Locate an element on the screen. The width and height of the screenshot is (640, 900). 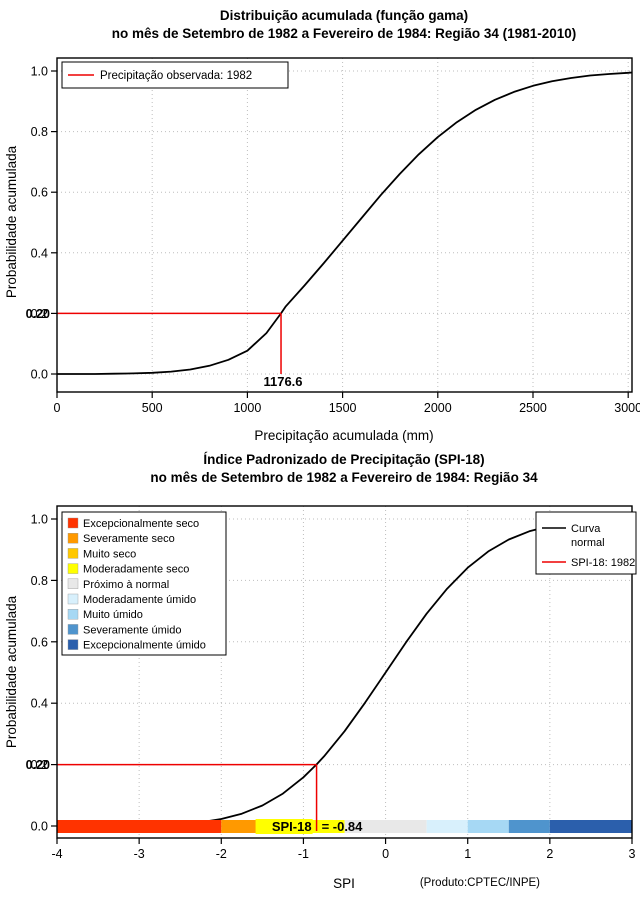
legend-label: Curva is located at coordinates (586, 529).